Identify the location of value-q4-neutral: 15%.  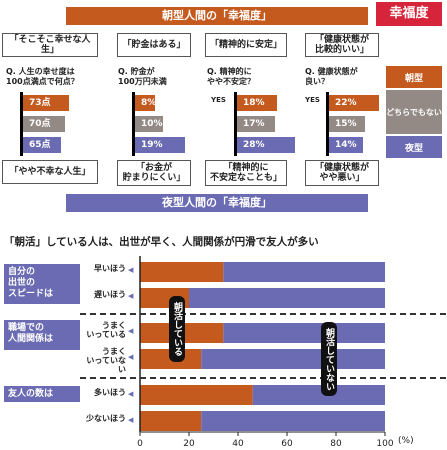
(347, 124).